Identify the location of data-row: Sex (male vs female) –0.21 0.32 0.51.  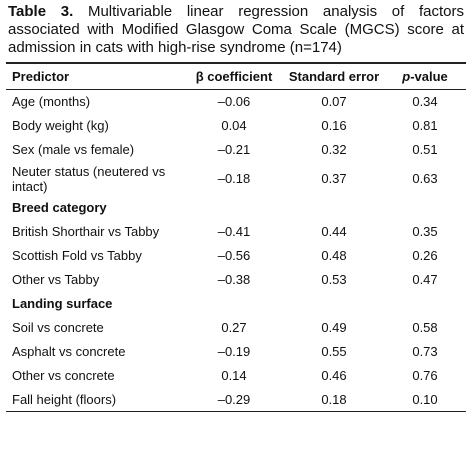
(236, 150).